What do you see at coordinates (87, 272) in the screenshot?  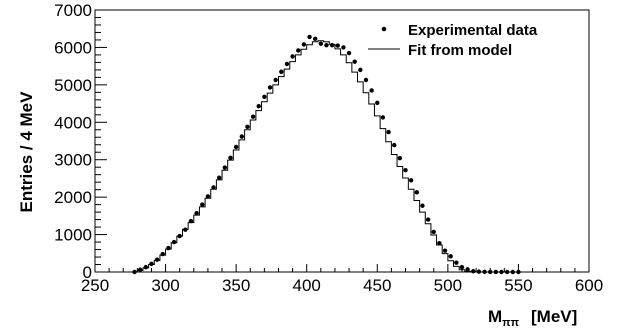 I see `y-tick-label: 0` at bounding box center [87, 272].